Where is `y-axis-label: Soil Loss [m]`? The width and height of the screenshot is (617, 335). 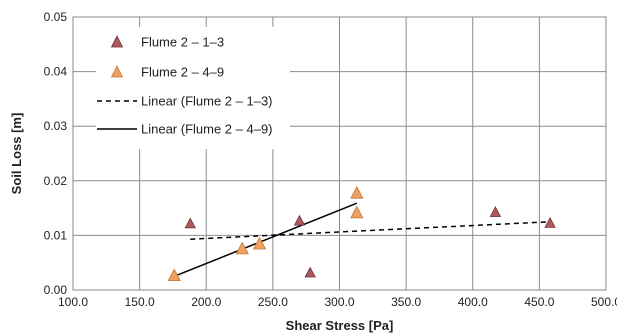
y-axis-label: Soil Loss [m] is located at coordinates (16, 154).